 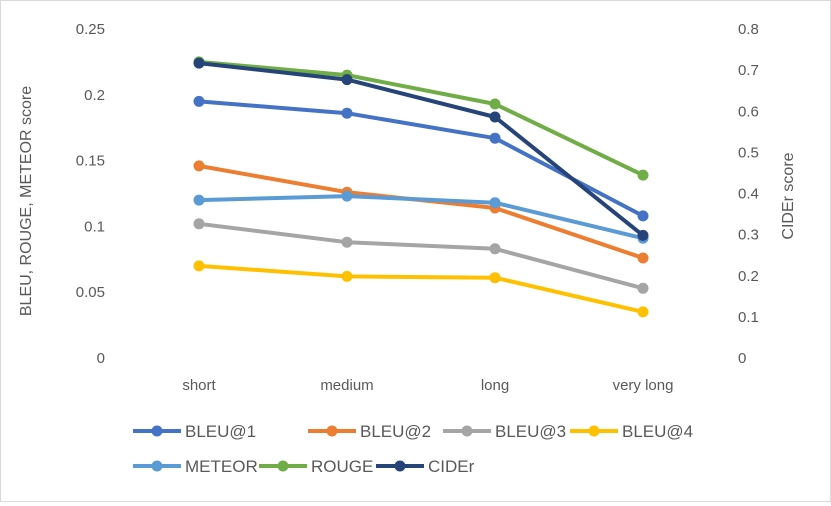 I want to click on left-axis-ticks: 0 0.05 0.1 0.15 0.2 0.25, so click(x=90, y=194).